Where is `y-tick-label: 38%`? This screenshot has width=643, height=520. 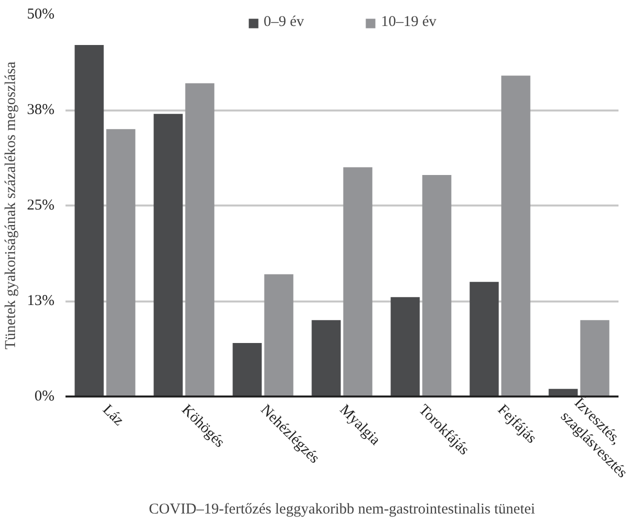 y-tick-label: 38% is located at coordinates (41, 110).